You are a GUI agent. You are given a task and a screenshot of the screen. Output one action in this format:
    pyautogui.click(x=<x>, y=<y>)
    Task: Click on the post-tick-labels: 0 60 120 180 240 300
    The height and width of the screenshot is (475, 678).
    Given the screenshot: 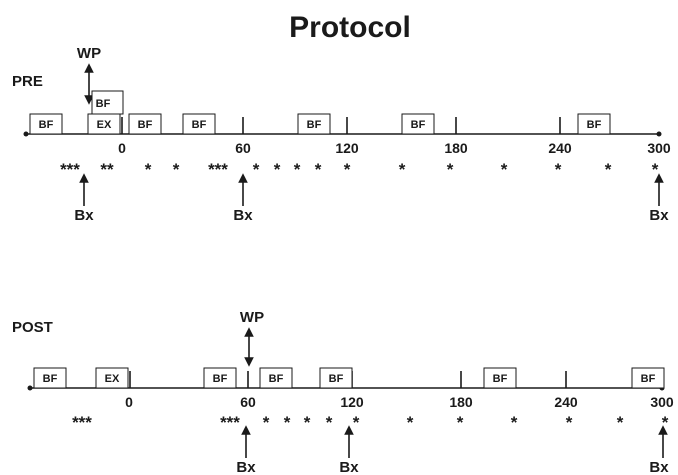 What is the action you would take?
    pyautogui.click(x=399, y=402)
    